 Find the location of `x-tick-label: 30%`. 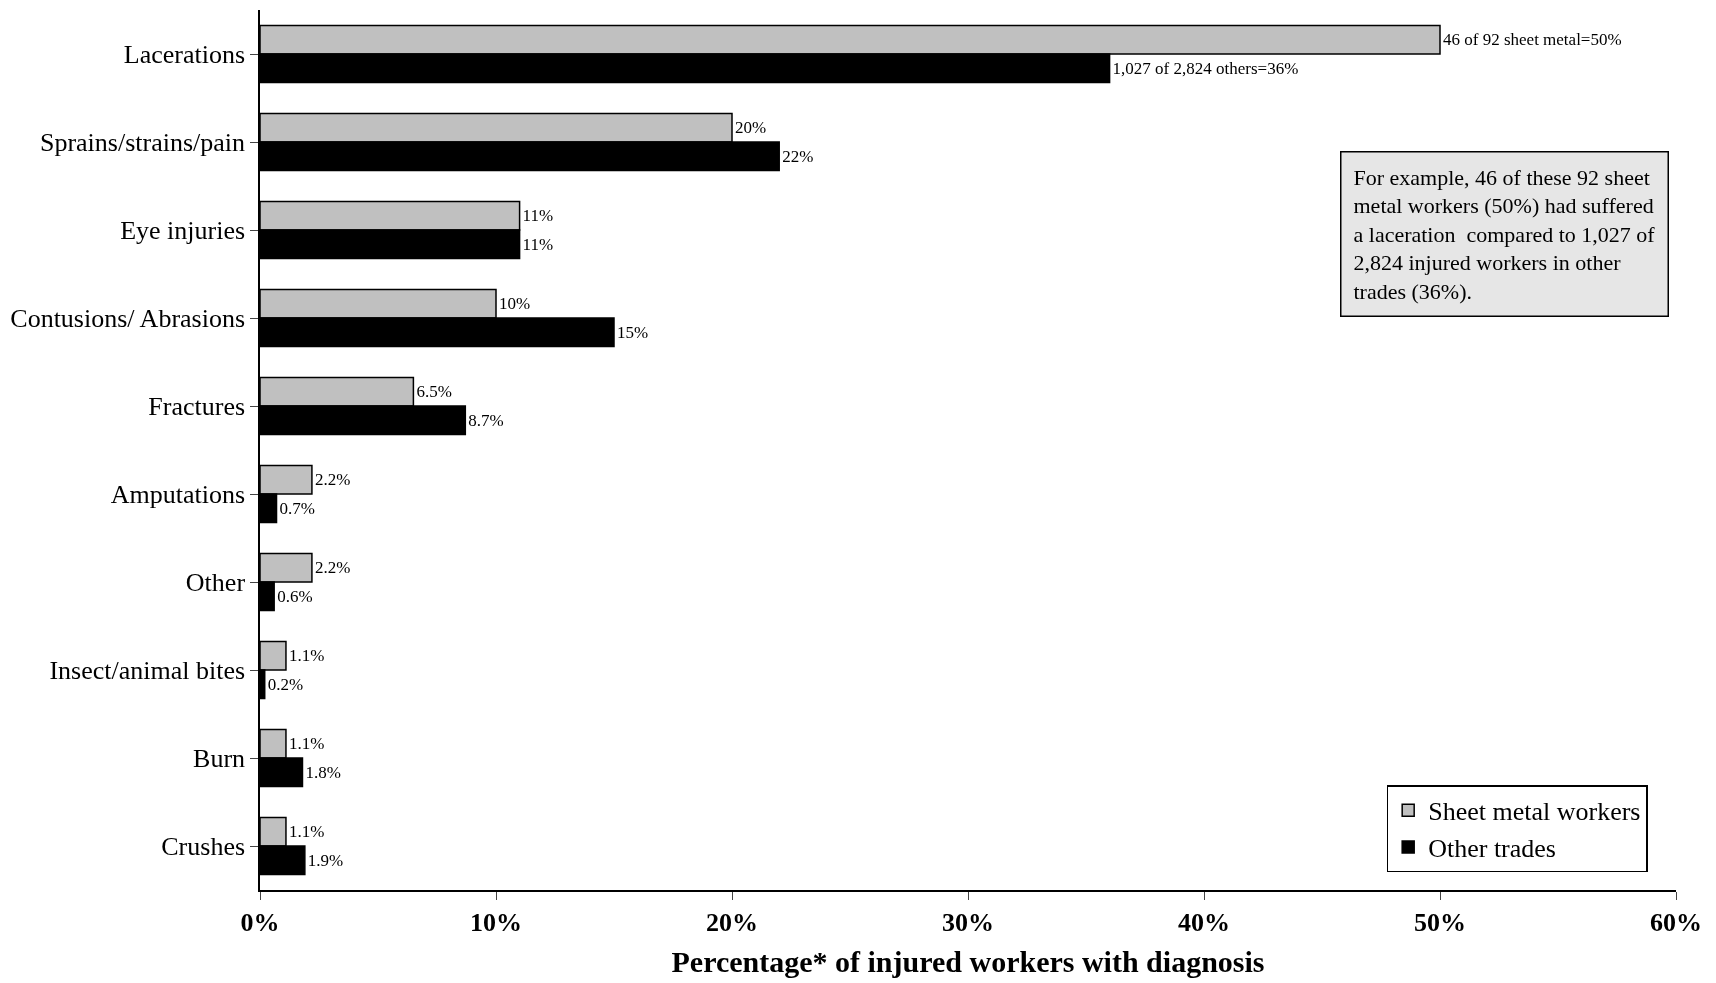

x-tick-label: 30% is located at coordinates (968, 922).